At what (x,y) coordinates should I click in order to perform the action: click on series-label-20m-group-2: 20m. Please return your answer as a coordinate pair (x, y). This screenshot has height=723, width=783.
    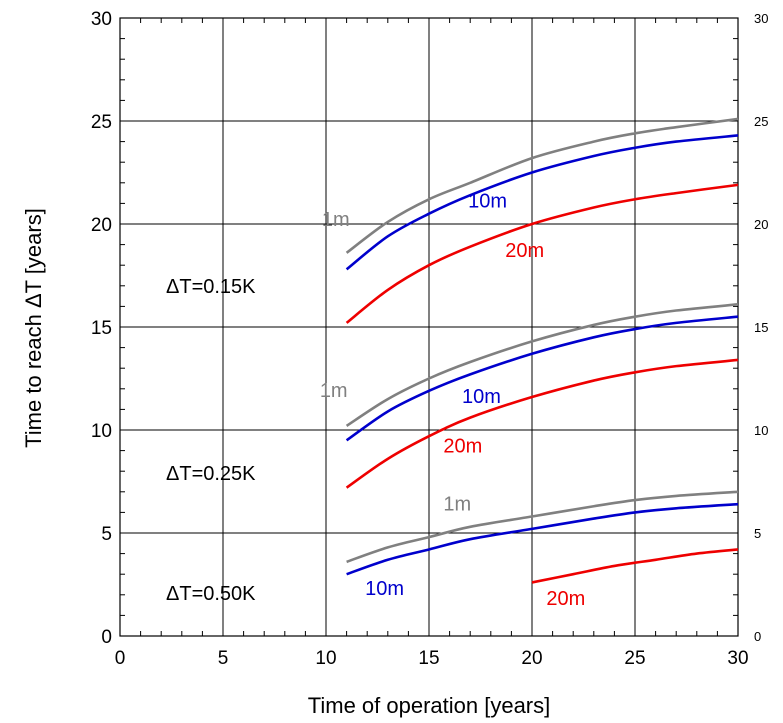
    Looking at the image, I should click on (565, 599).